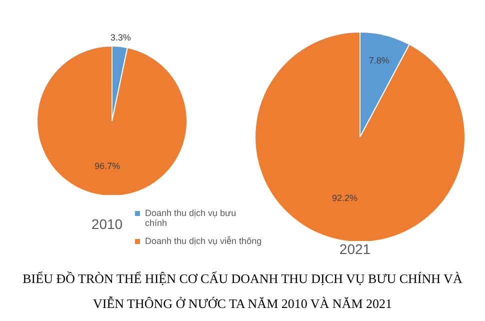  I want to click on pie-slice, so click(112, 120).